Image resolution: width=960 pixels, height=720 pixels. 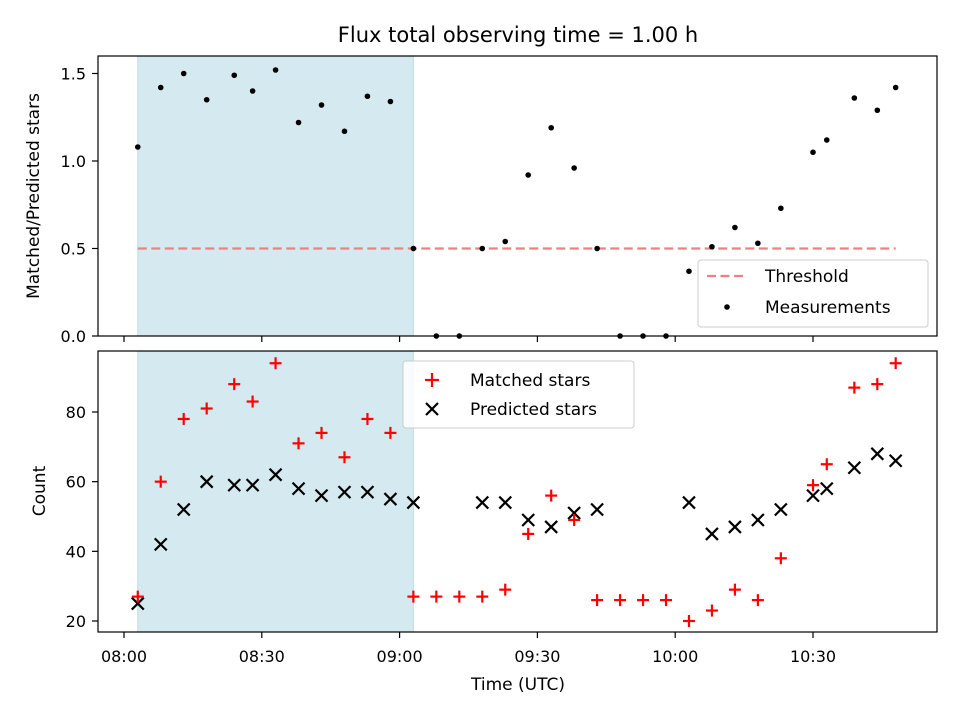 I want to click on bottom-x-tick-label: 09:00, so click(x=400, y=656).